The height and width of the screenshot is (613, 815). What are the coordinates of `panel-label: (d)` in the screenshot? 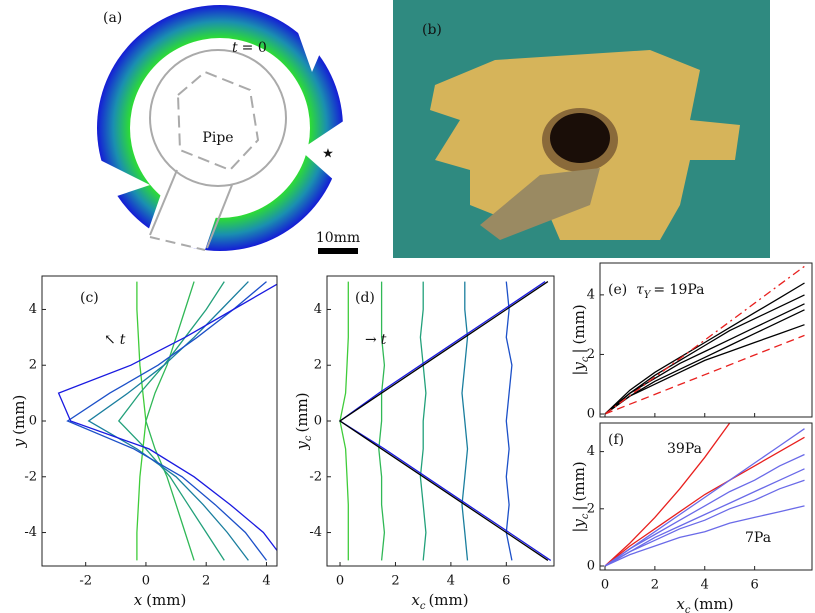 It's located at (365, 298).